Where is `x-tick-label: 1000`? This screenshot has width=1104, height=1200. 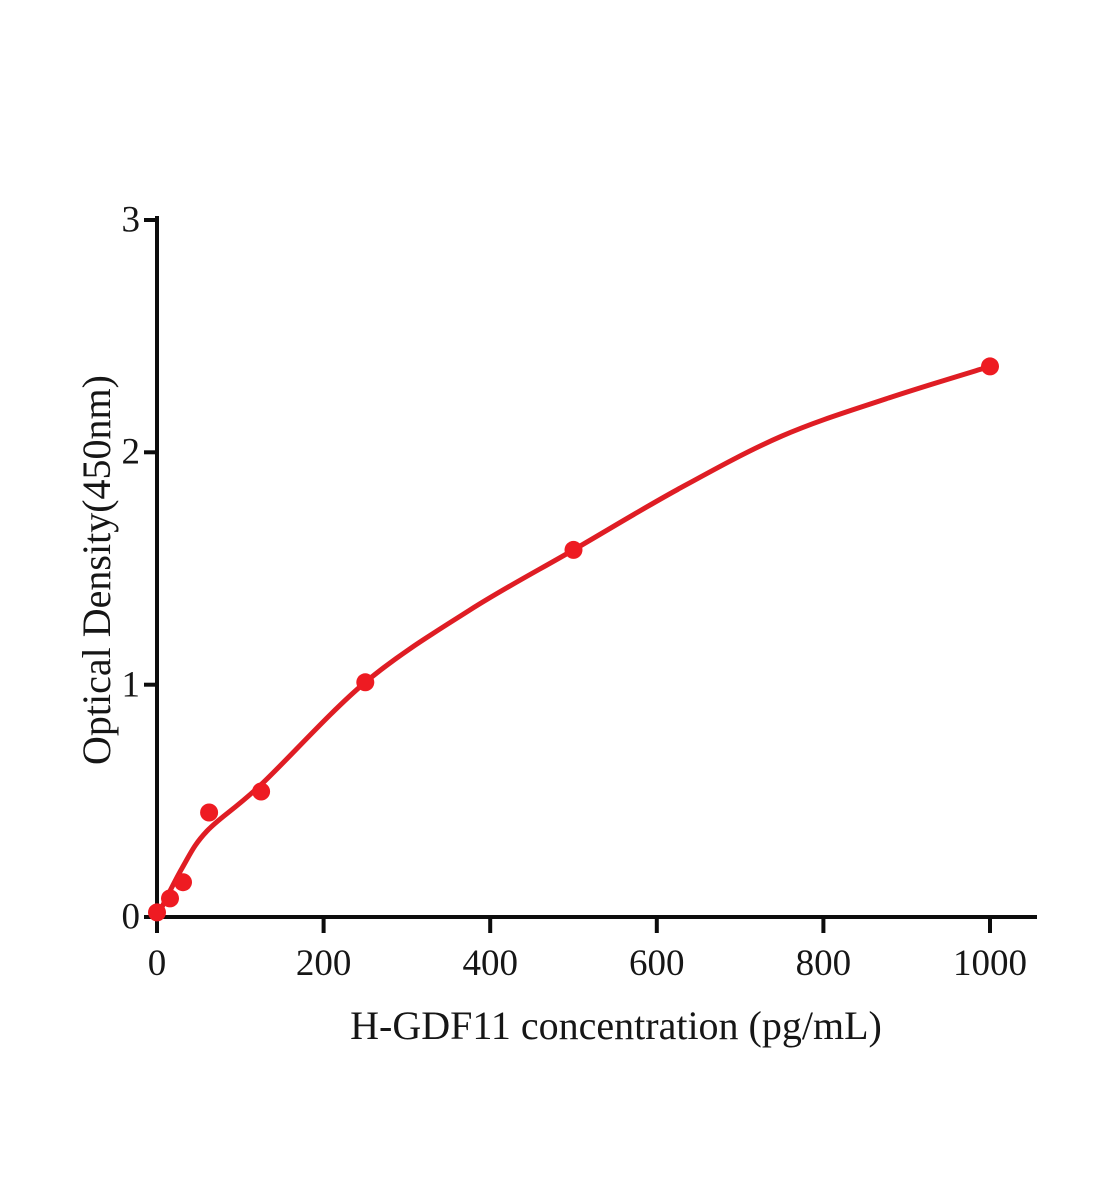 x-tick-label: 1000 is located at coordinates (990, 963).